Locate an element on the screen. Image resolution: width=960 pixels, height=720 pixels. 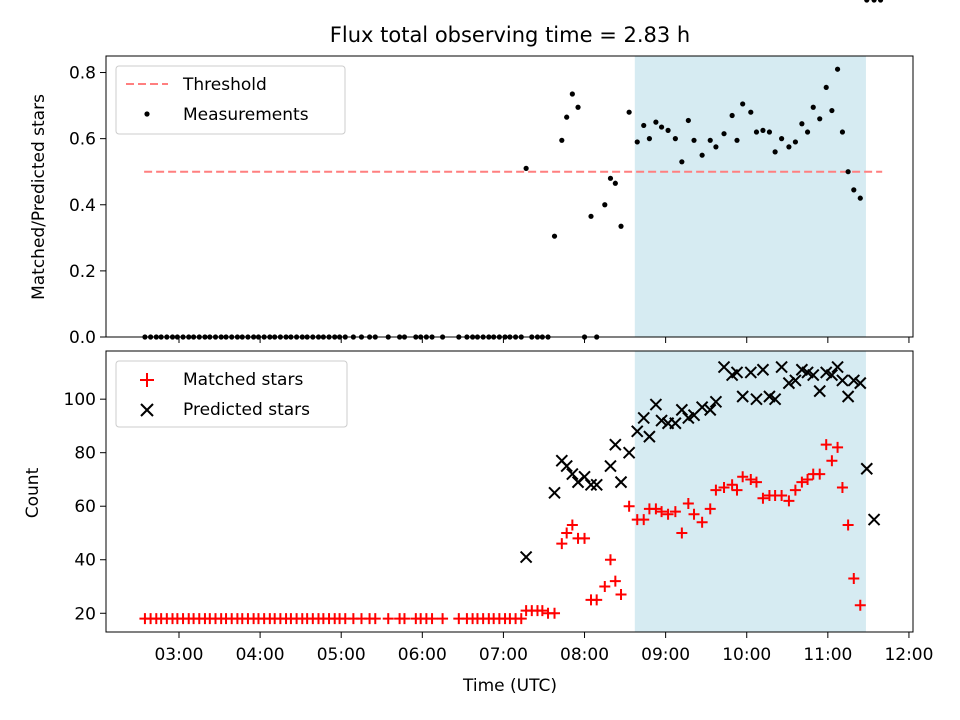
top-y-axis-label: Matched/Predicted stars is located at coordinates (39, 197).